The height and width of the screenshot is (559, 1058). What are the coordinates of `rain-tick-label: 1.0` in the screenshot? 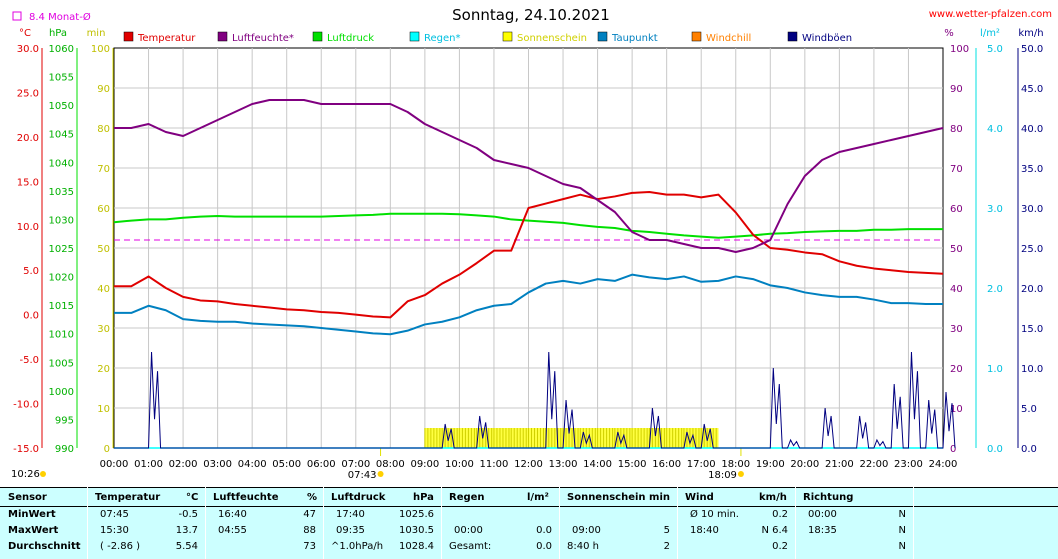 It's located at (995, 369).